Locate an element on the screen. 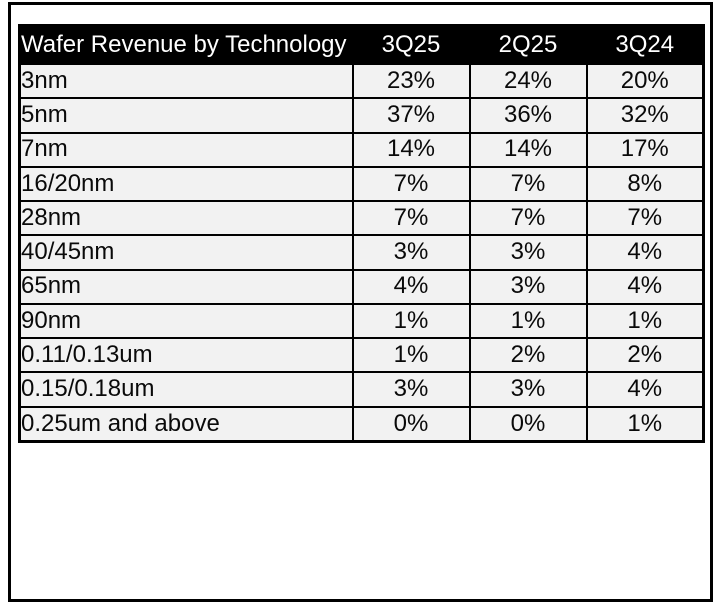 Image resolution: width=720 pixels, height=602 pixels. revenue-percent-value: 17% is located at coordinates (645, 149).